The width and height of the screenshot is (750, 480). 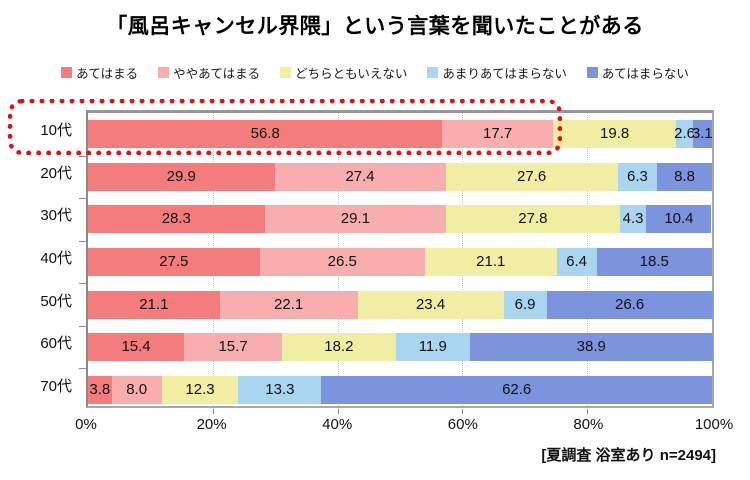 I want to click on bar-value-label: 62.6, so click(x=517, y=389).